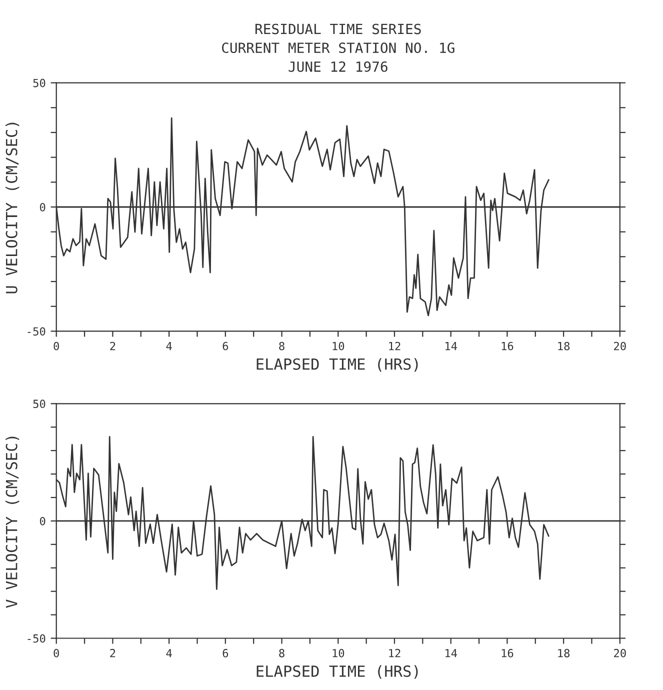 This screenshot has width=663, height=690. Describe the element at coordinates (338, 29) in the screenshot. I see `chart-title: RESIDUAL TIME SERIES` at that location.